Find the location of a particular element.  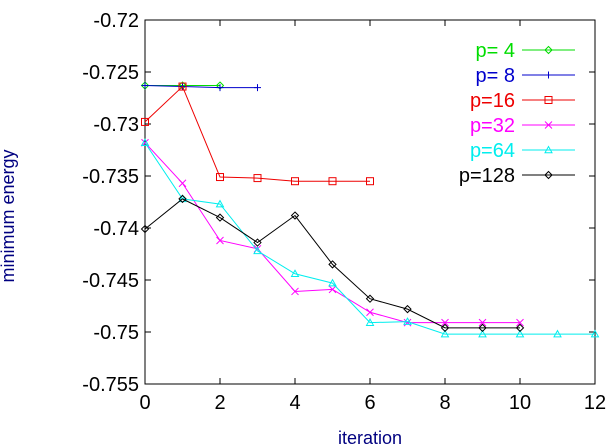

legend-label-p8: p= 8 is located at coordinates (495, 76).